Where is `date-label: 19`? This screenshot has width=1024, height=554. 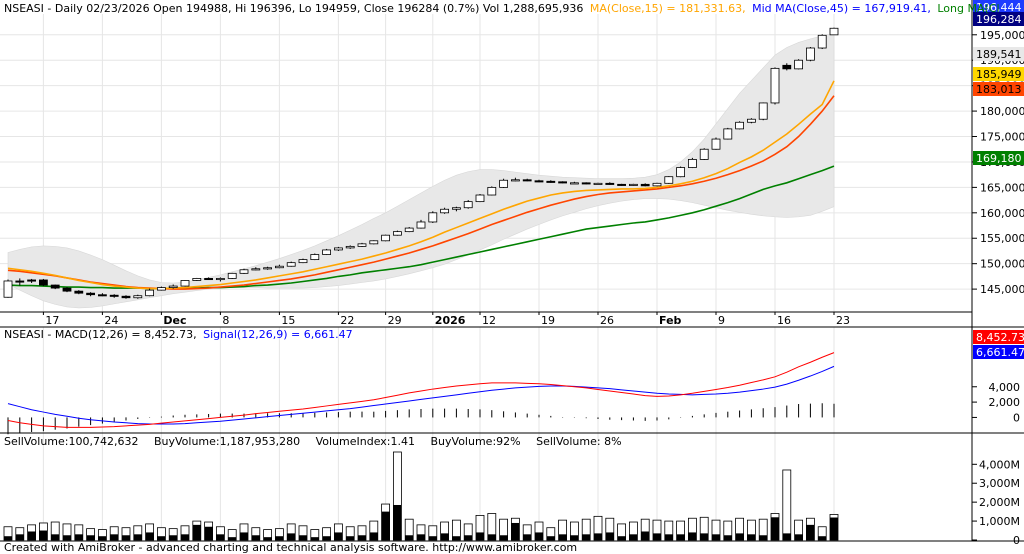 date-label: 19 is located at coordinates (548, 320).